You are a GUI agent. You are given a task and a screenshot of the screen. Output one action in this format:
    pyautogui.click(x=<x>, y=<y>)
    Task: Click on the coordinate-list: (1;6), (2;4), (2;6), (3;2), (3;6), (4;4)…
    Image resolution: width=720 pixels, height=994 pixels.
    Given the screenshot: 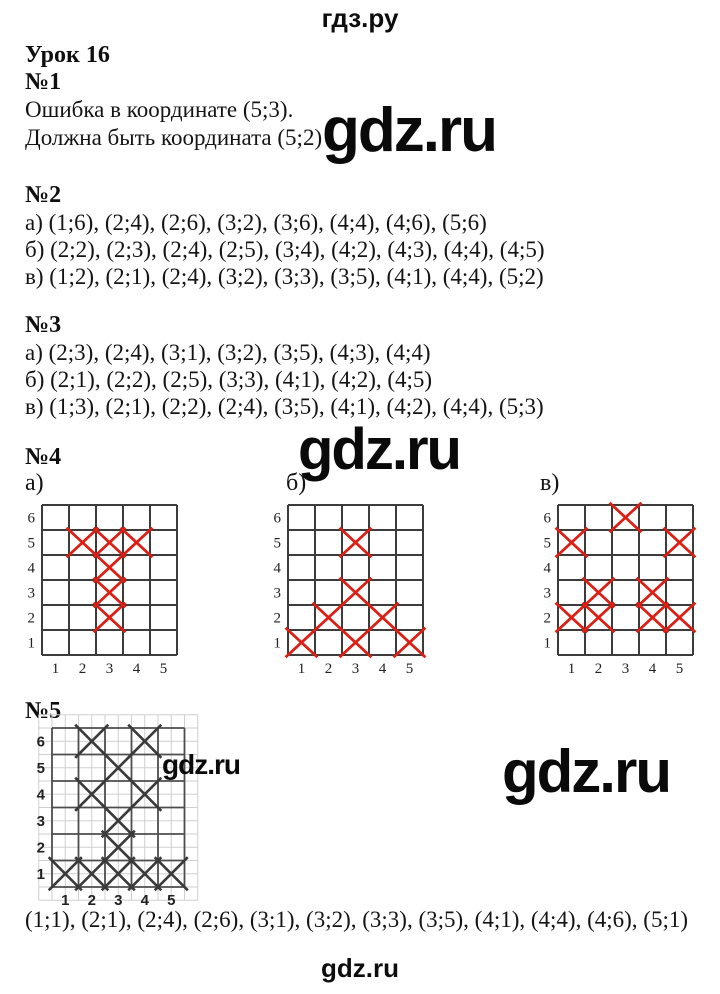 What is the action you would take?
    pyautogui.click(x=267, y=222)
    